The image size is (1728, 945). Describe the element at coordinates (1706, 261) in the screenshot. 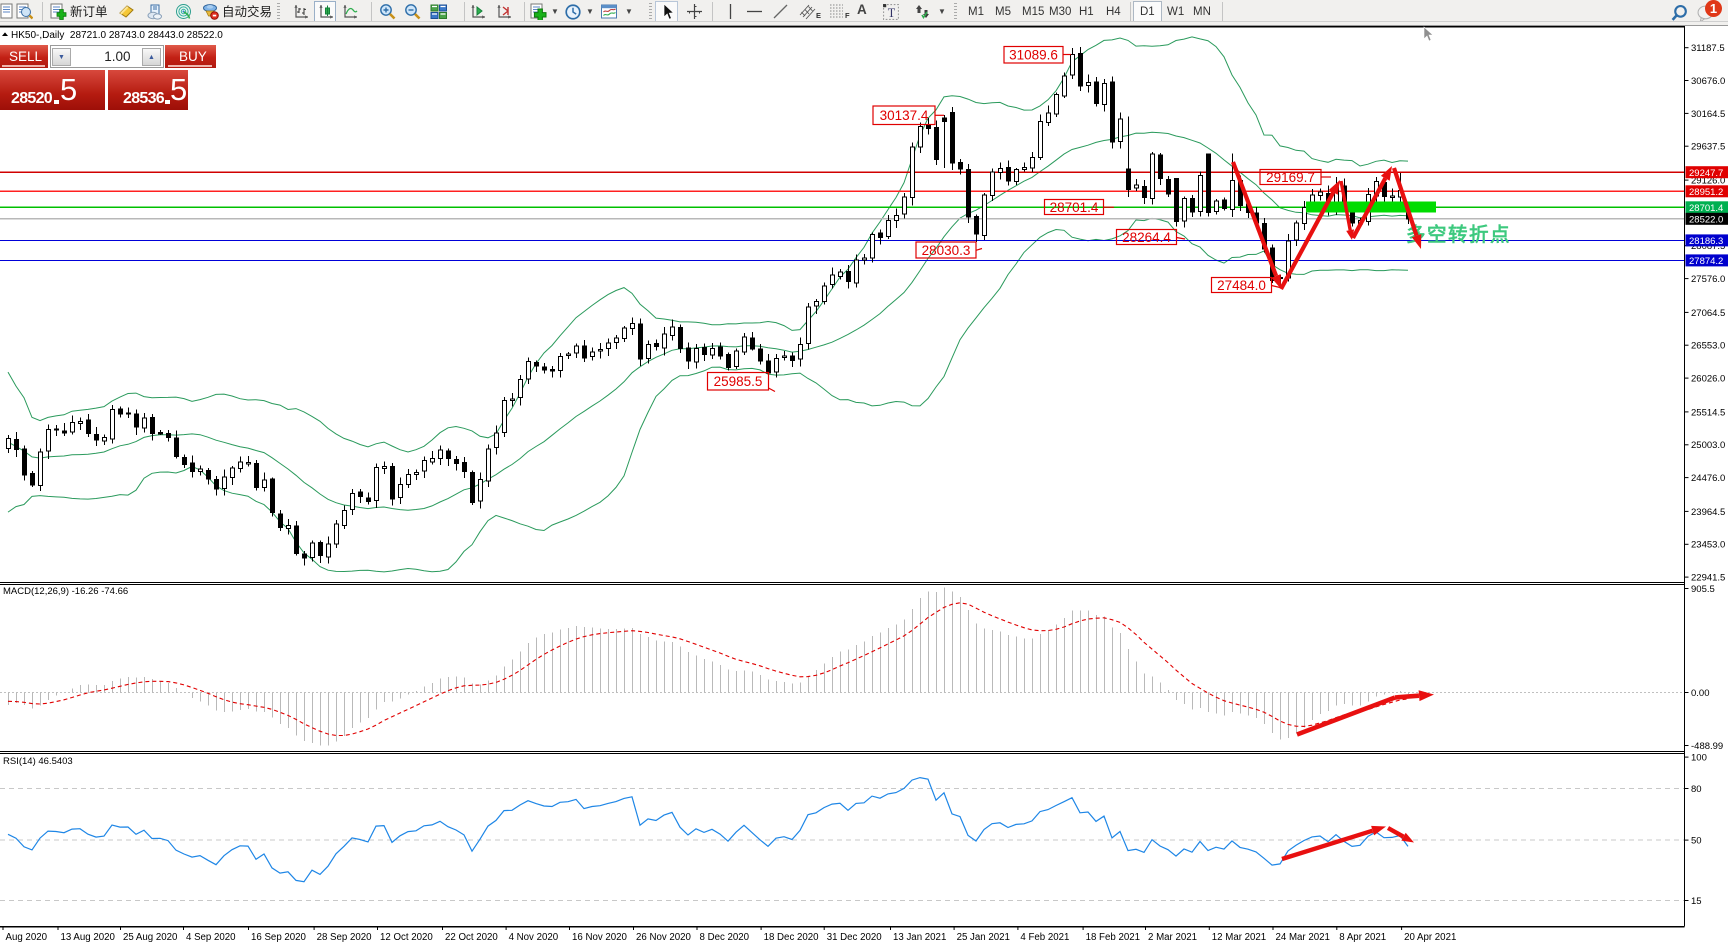

I see `svg-text: 27874.2` at that location.